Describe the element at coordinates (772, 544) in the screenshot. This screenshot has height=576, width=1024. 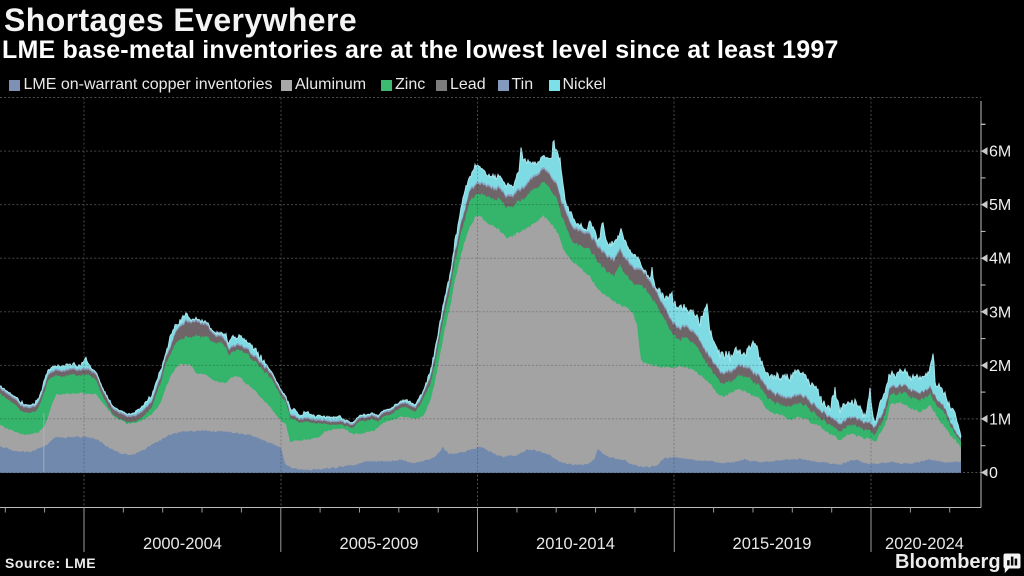
I see `svg-text: 2015-2019` at that location.